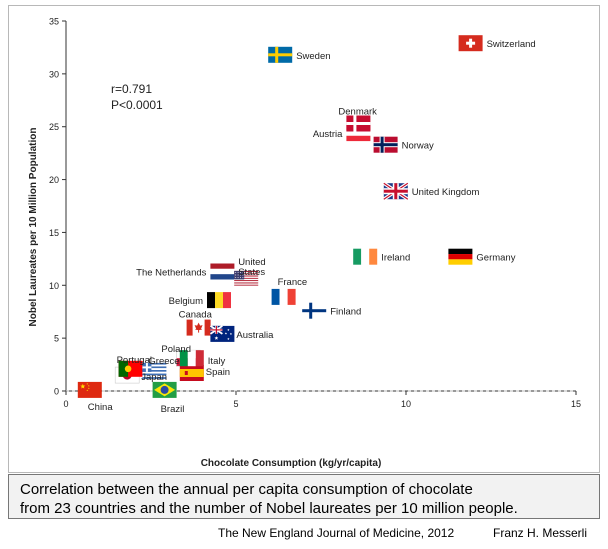 The image size is (608, 549). Describe the element at coordinates (54, 233) in the screenshot. I see `y-tick-label: 15` at that location.